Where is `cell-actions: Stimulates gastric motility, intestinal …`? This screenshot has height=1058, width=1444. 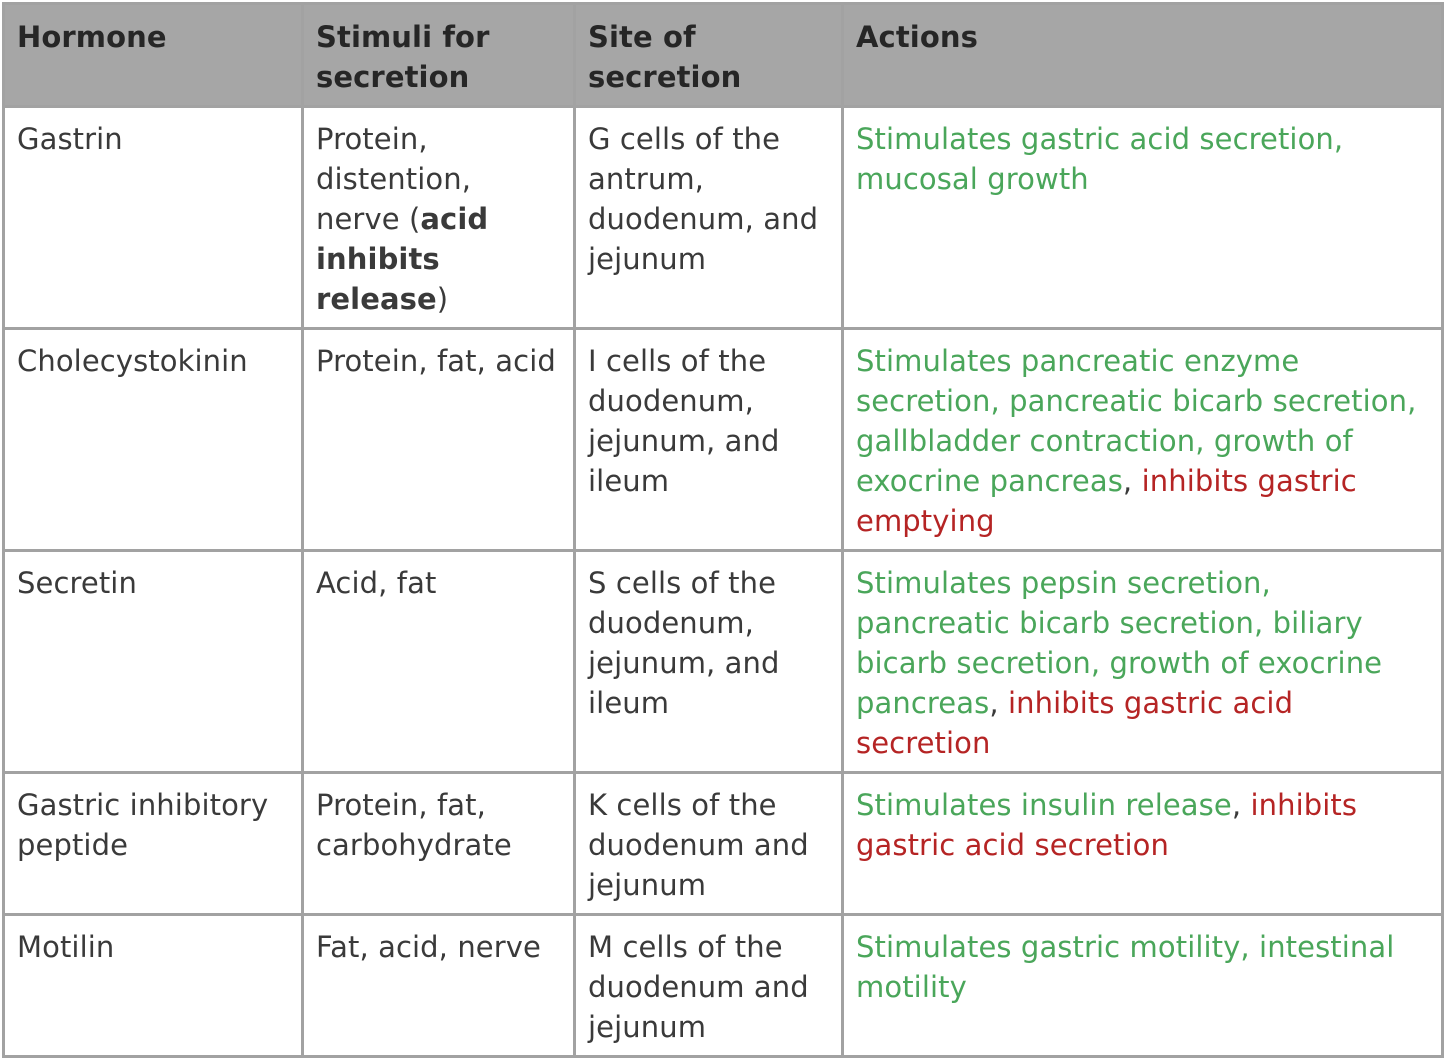 cell-actions: Stimulates gastric motility, intestinal … is located at coordinates (1142, 985).